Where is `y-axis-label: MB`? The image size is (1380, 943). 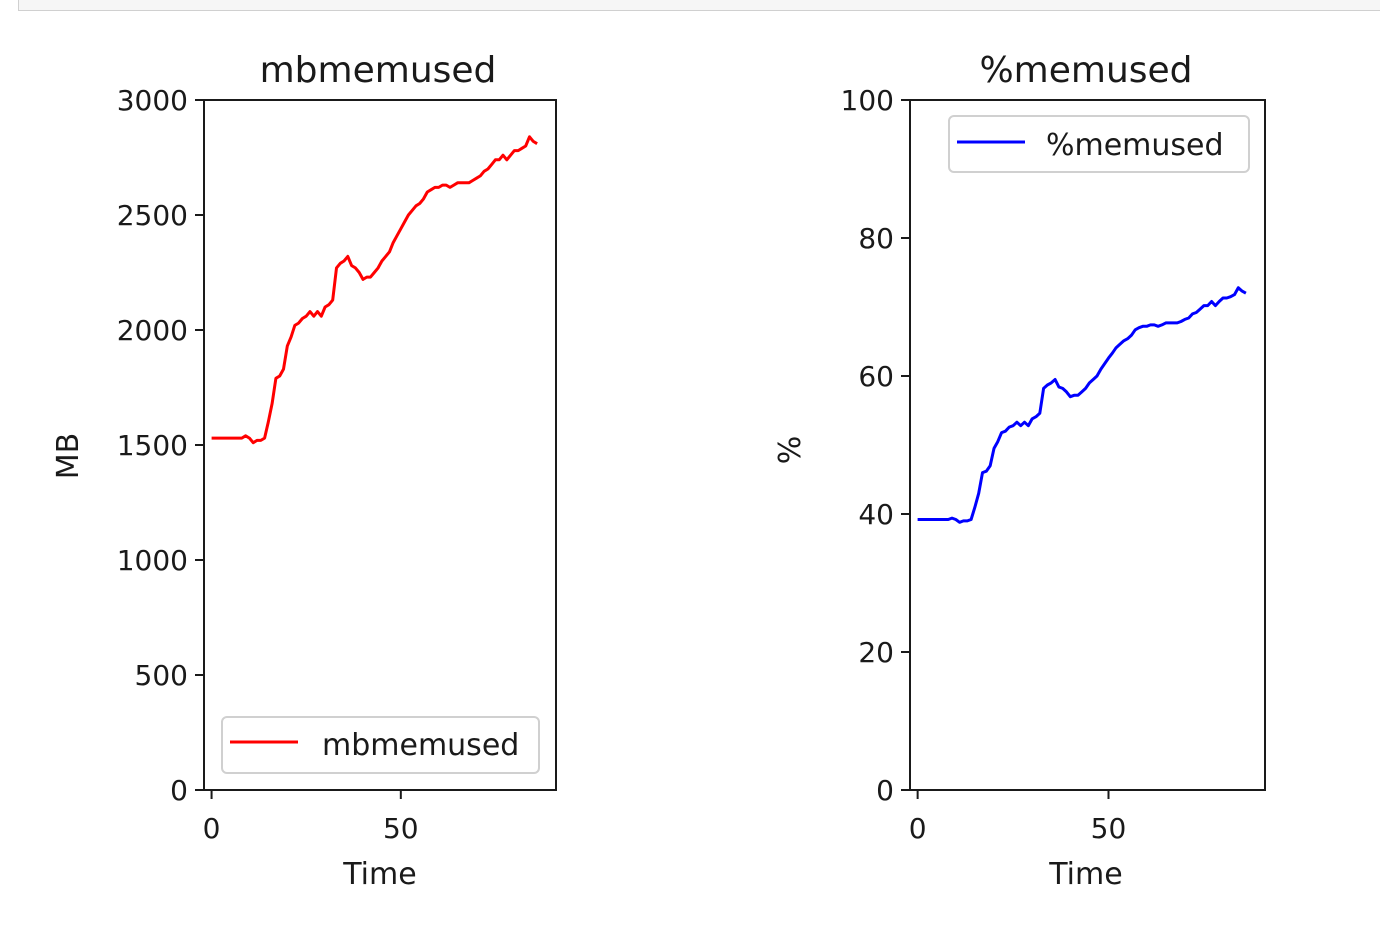 y-axis-label: MB is located at coordinates (68, 456).